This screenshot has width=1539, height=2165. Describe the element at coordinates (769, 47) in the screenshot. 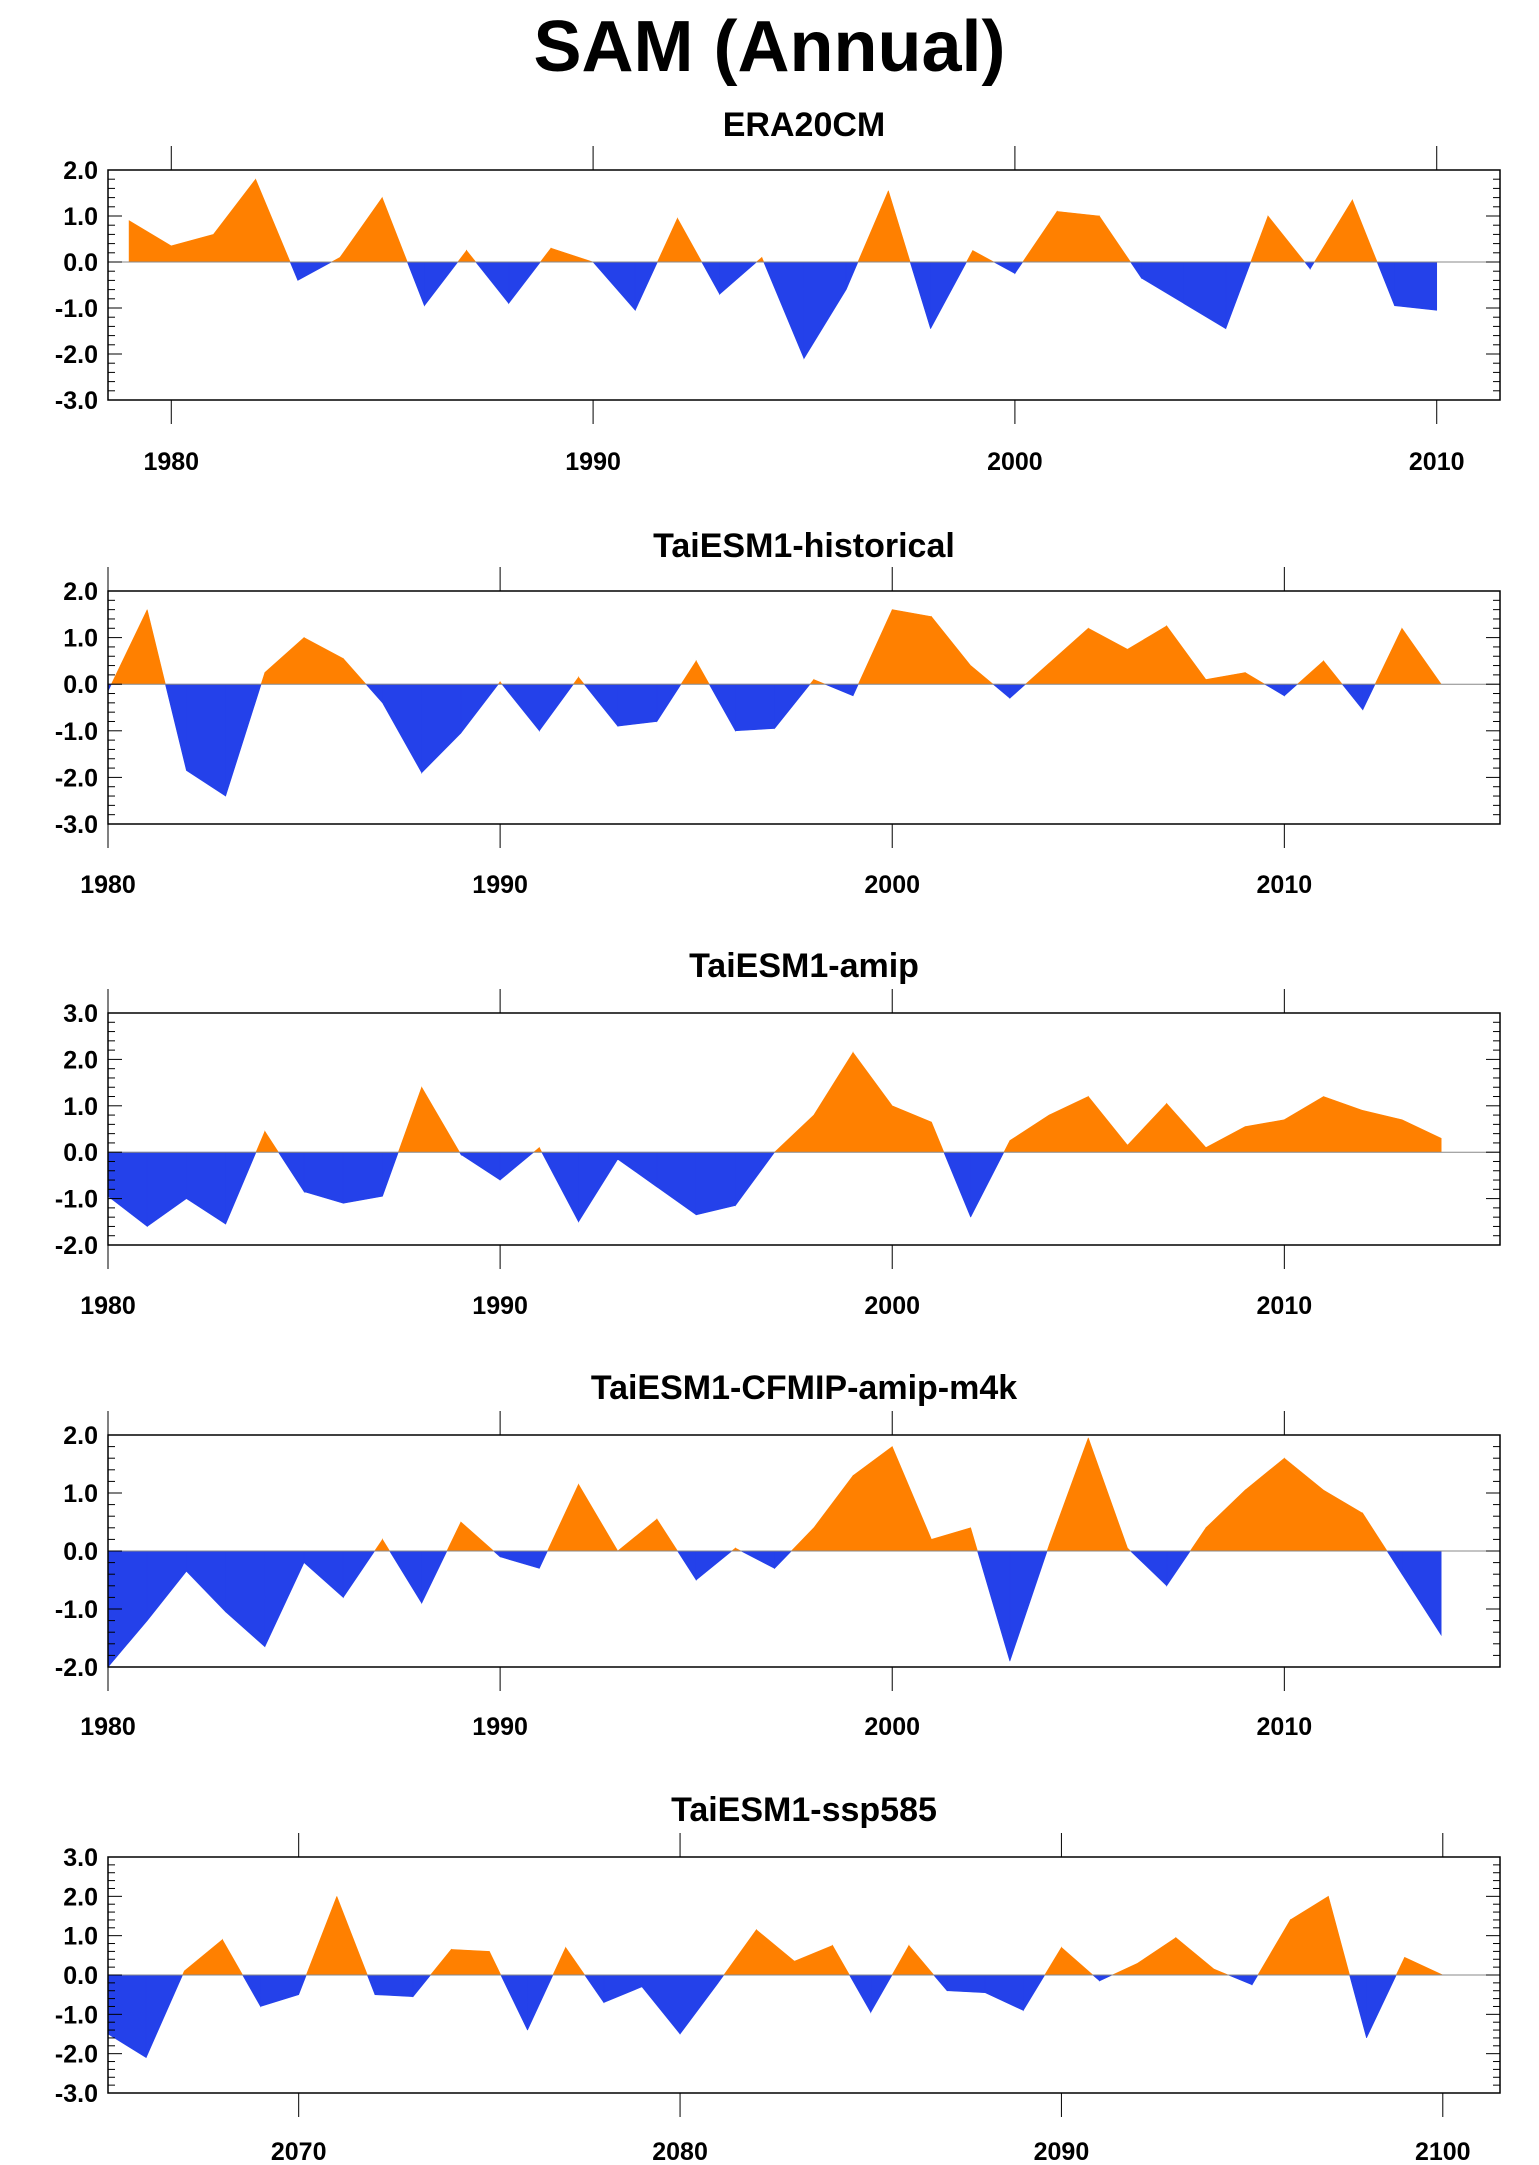

I see `page-title: SAM (Annual)` at that location.